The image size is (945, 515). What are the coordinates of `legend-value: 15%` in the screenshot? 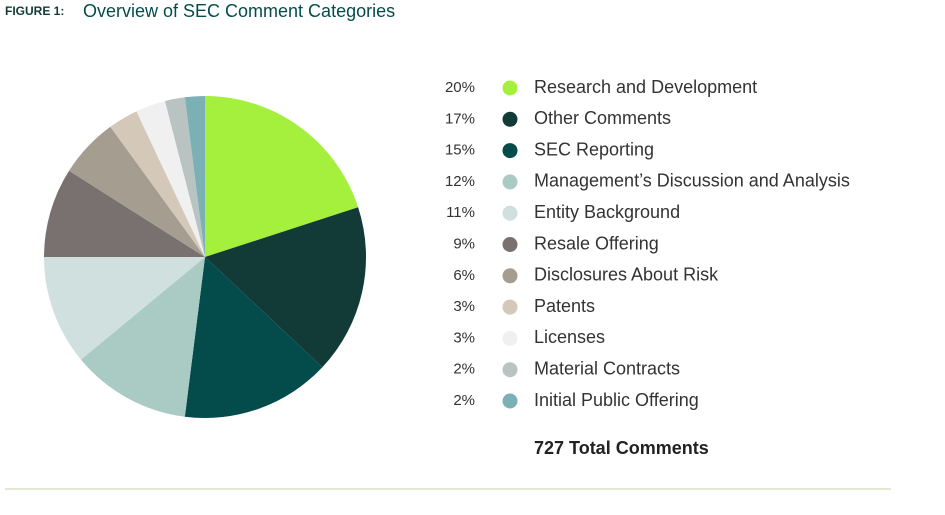 It's located at (460, 150).